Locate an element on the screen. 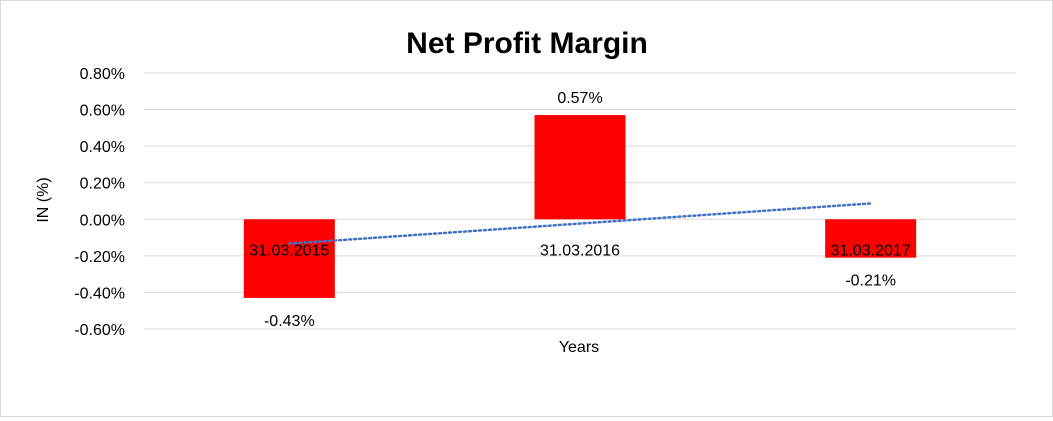  y-tick-label: 0.40% is located at coordinates (102, 147).